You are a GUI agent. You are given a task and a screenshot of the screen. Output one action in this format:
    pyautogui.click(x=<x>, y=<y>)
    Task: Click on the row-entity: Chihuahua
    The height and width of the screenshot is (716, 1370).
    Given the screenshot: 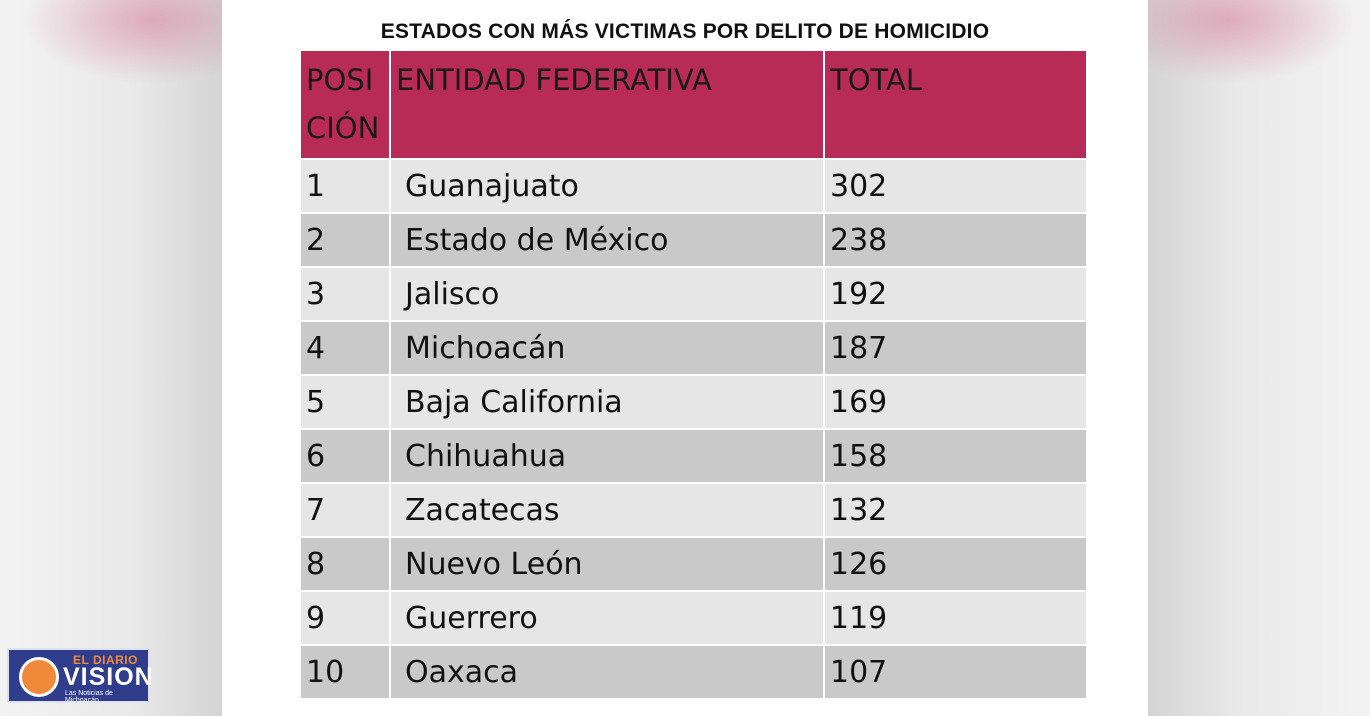 What is the action you would take?
    pyautogui.click(x=607, y=456)
    